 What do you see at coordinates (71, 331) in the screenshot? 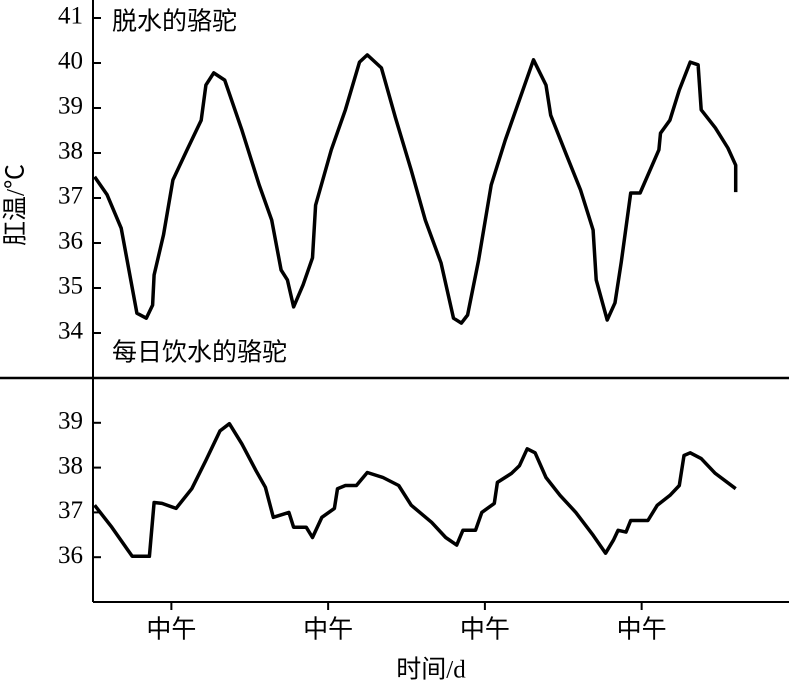
I see `y-tick-label: 34` at bounding box center [71, 331].